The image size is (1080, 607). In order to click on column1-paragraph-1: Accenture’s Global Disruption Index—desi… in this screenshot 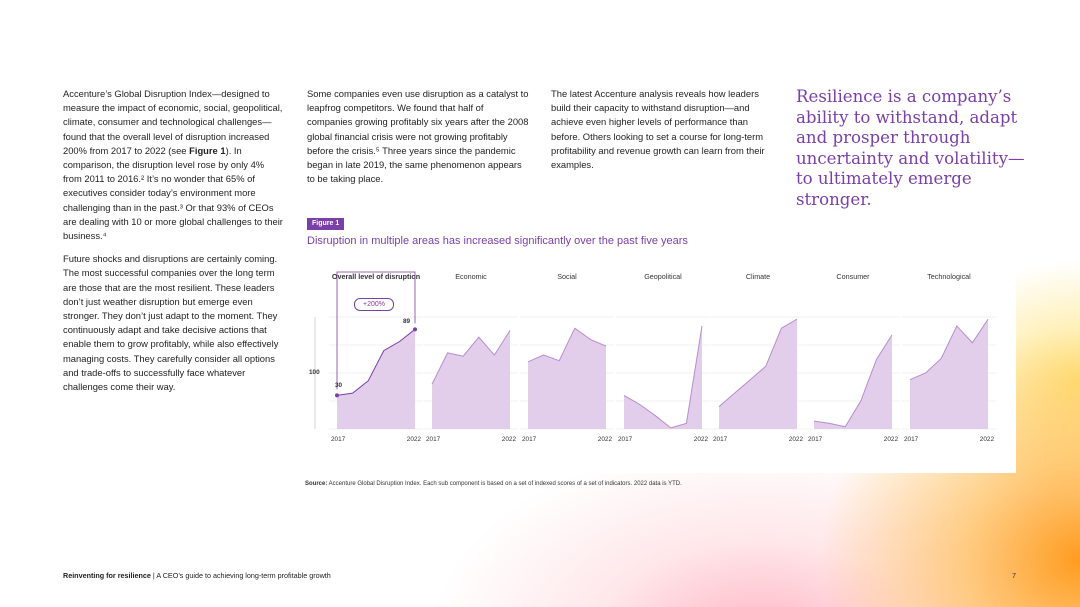, I will do `click(173, 165)`.